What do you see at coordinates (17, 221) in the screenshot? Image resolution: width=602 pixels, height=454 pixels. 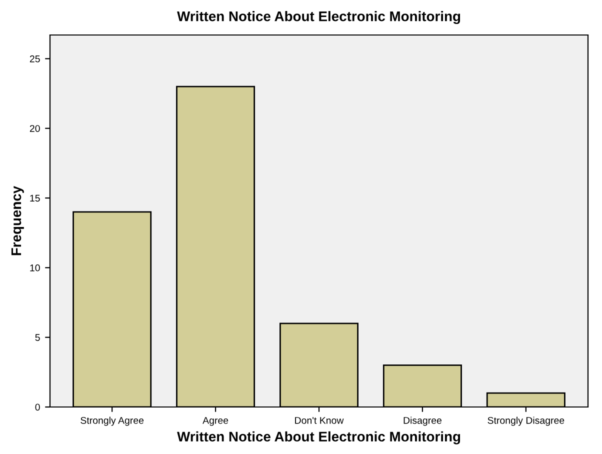 I see `y-axis-title: Frequency` at bounding box center [17, 221].